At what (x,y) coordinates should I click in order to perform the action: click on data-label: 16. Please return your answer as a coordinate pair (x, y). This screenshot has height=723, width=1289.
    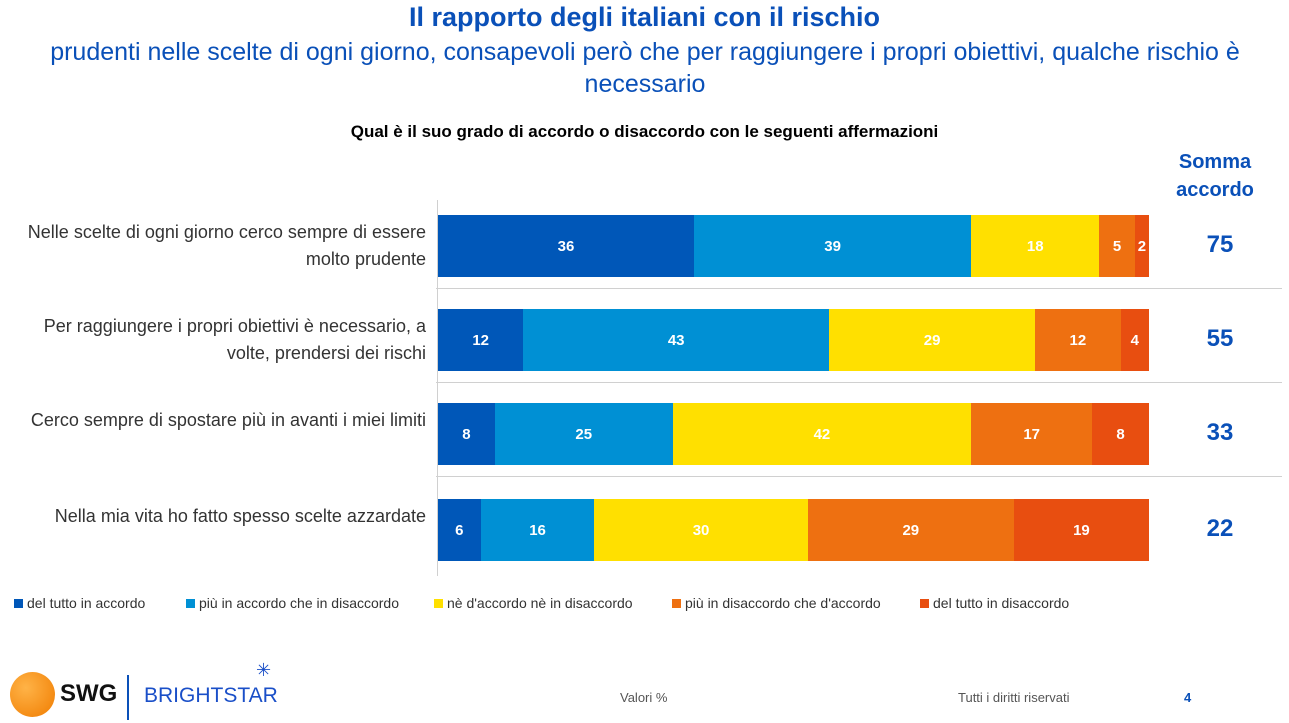
    Looking at the image, I should click on (537, 530).